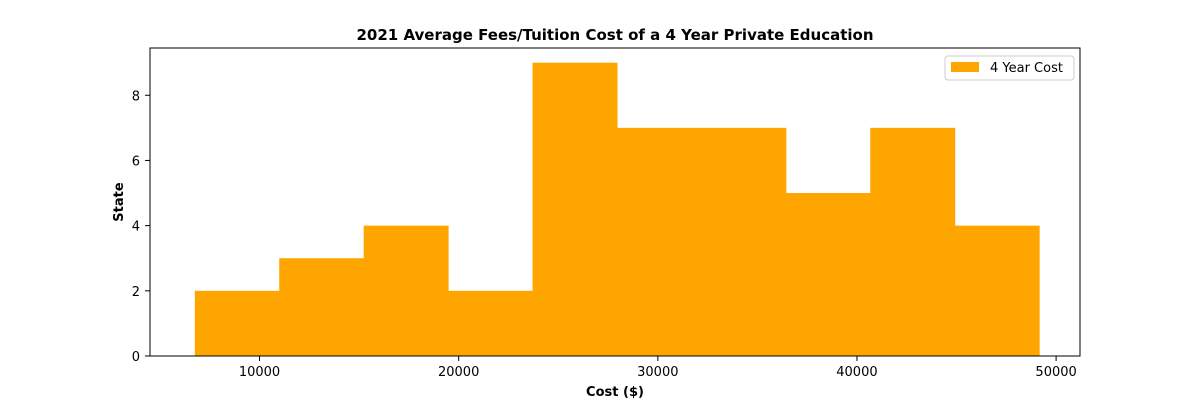 Image resolution: width=1200 pixels, height=400 pixels. I want to click on x-tick-label: 20000, so click(458, 372).